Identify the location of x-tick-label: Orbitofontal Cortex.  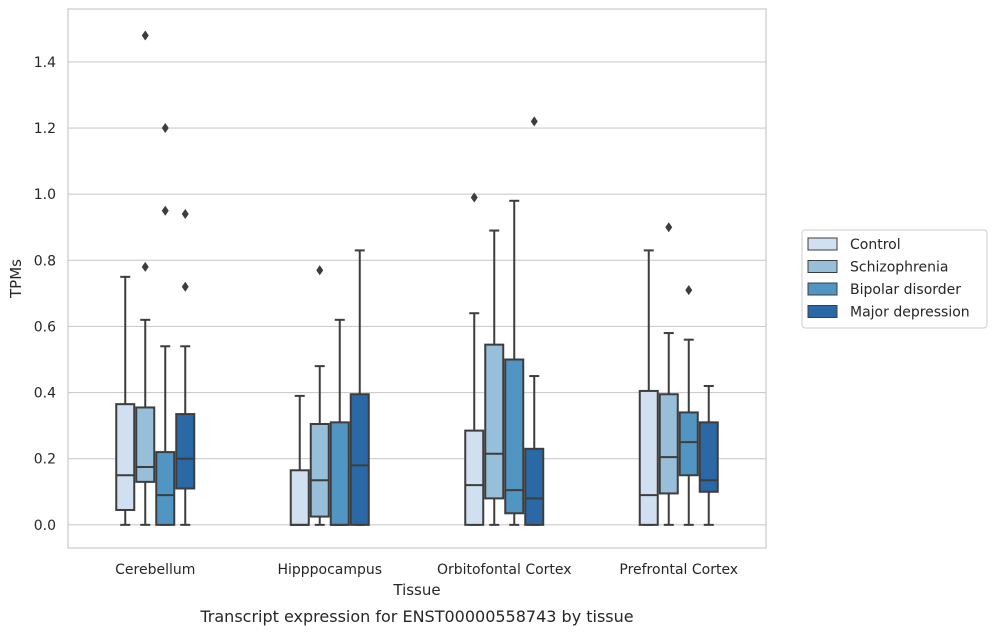
(504, 570).